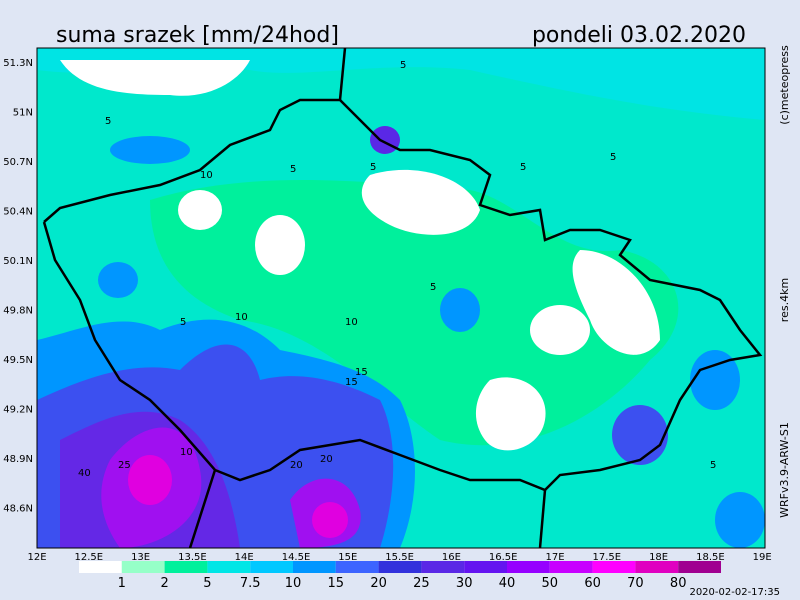 This screenshot has height=600, width=800. I want to click on lon-label: 17E, so click(554, 557).